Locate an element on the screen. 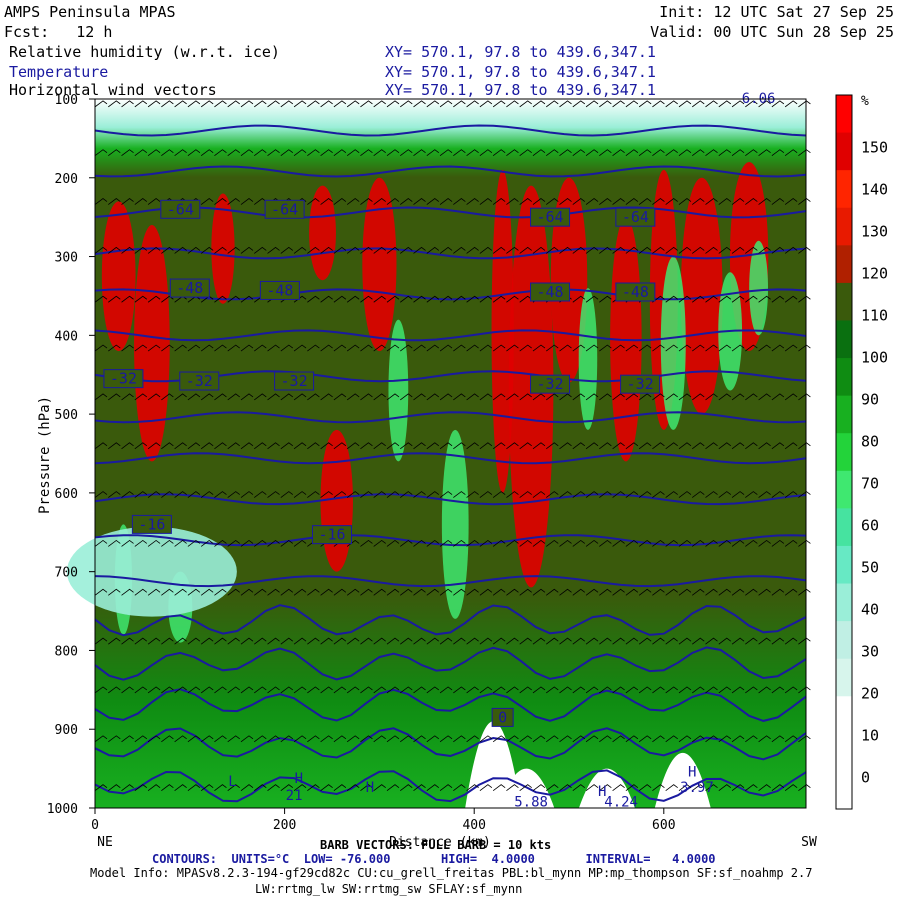  colorbar-label: 100 is located at coordinates (874, 358).